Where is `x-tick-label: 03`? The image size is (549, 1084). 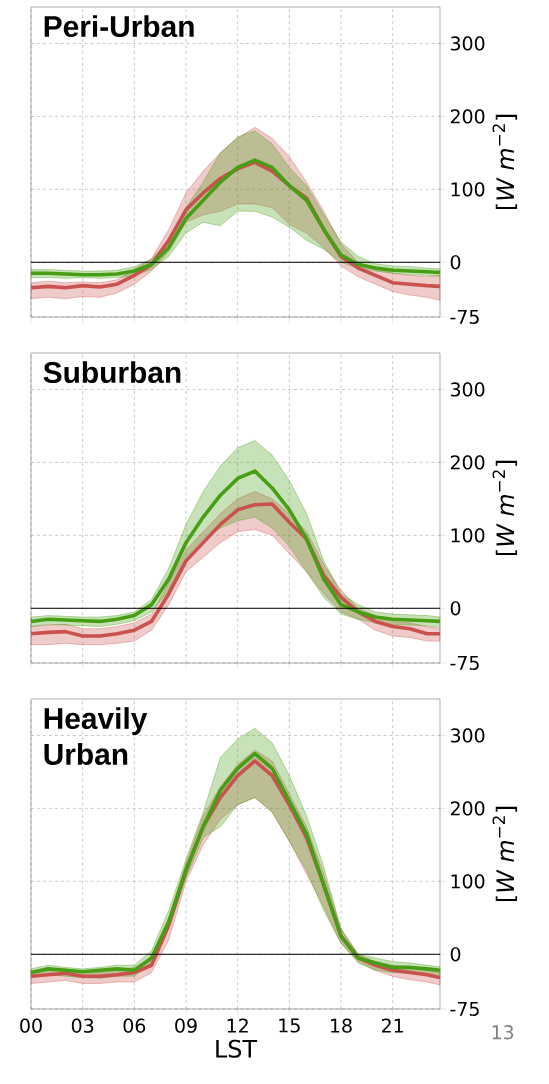
x-tick-label: 03 is located at coordinates (82, 1025).